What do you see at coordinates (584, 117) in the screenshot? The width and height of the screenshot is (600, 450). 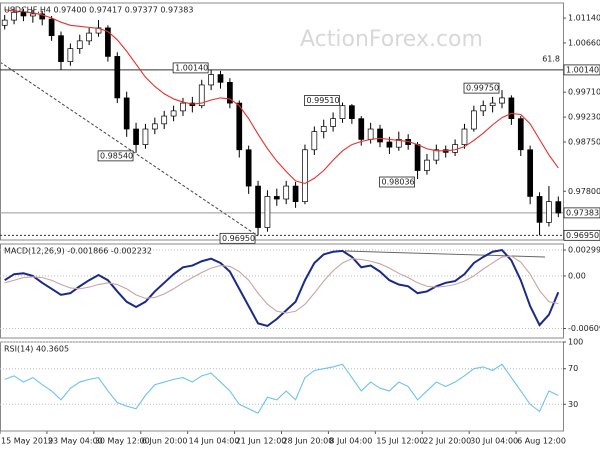 I see `y-tick-label: 0.99230` at bounding box center [584, 117].